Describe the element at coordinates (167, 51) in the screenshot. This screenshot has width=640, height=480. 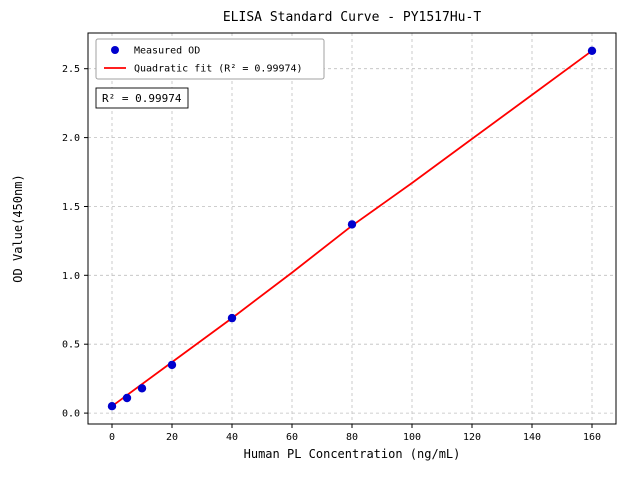
I see `legend-label: Measured OD` at that location.